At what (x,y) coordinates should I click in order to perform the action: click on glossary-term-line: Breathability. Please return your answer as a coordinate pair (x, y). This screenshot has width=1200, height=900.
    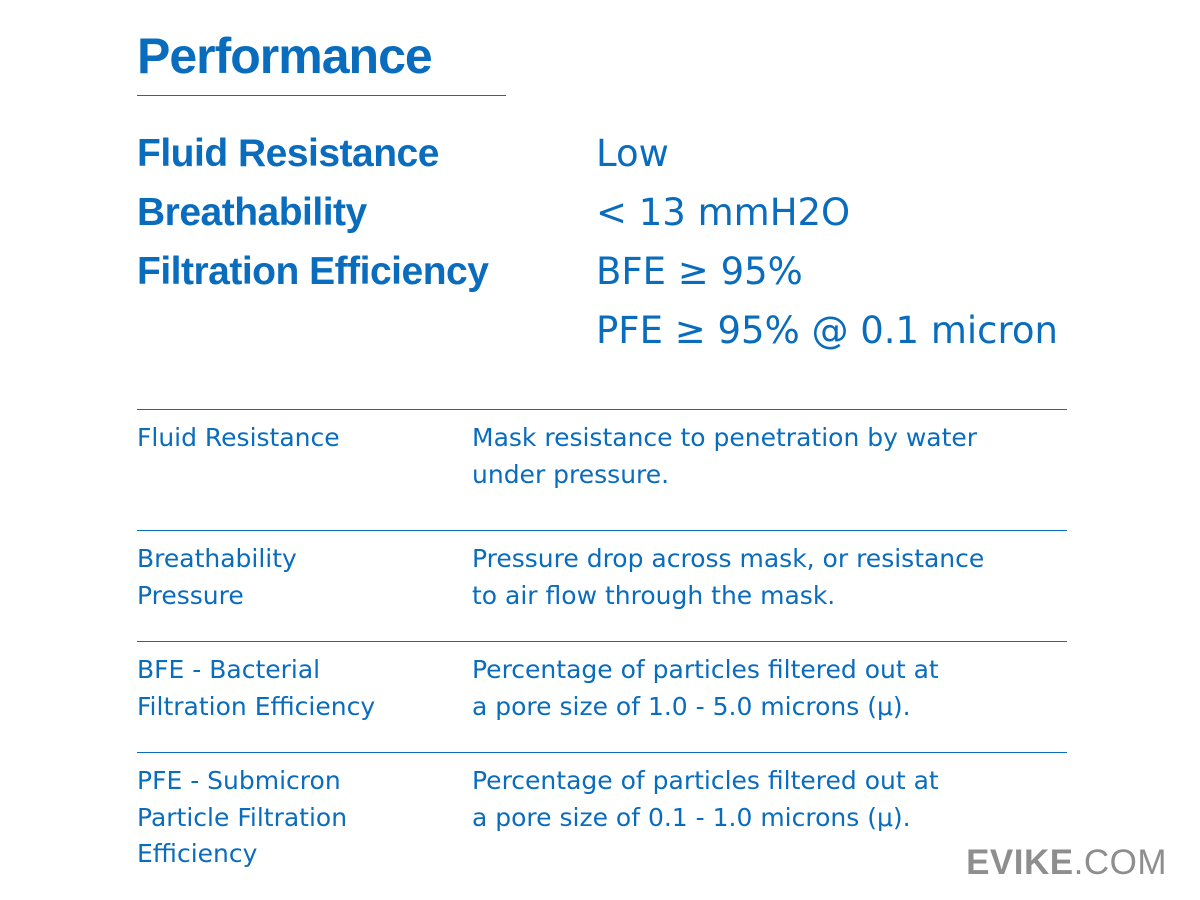
    Looking at the image, I should click on (217, 558).